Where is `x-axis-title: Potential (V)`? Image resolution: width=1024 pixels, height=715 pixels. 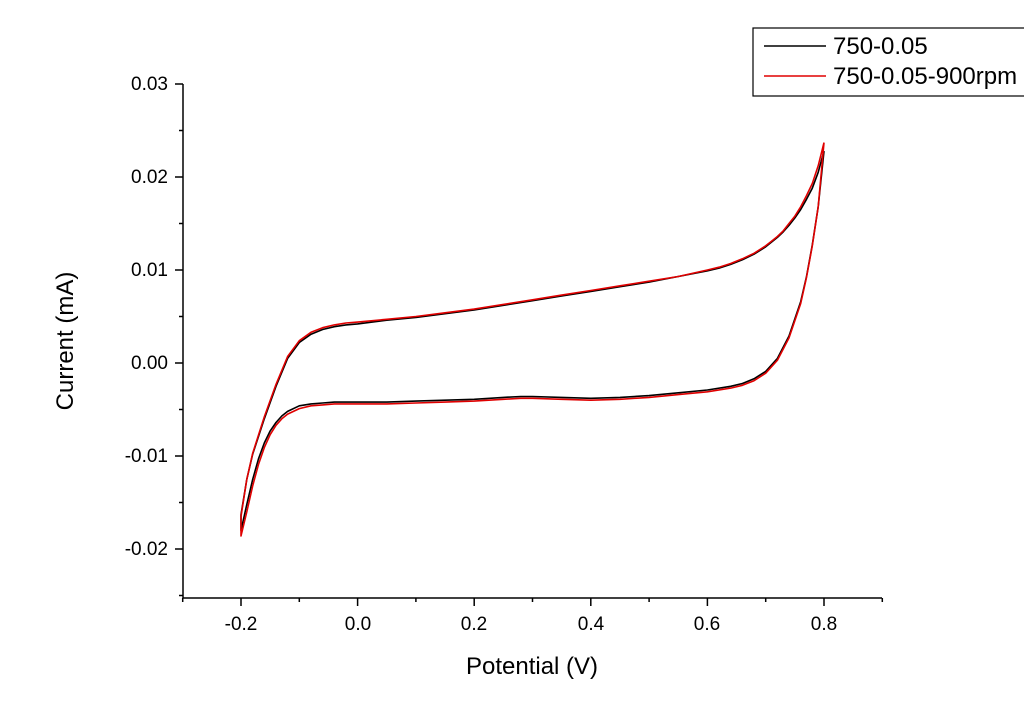
x-axis-title: Potential (V) is located at coordinates (532, 666).